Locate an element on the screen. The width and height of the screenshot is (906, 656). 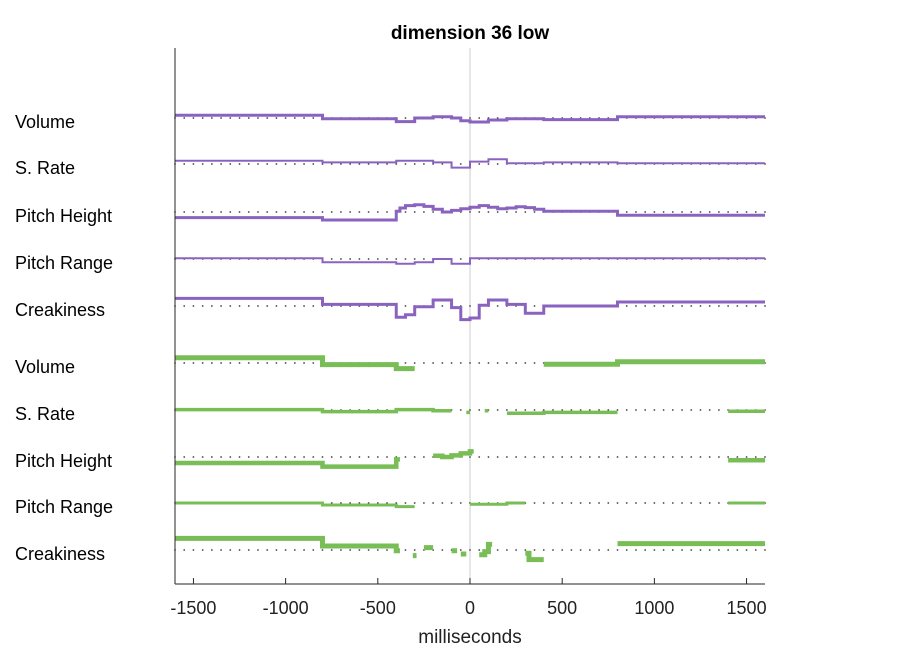
x-tick-label: 500 is located at coordinates (562, 608).